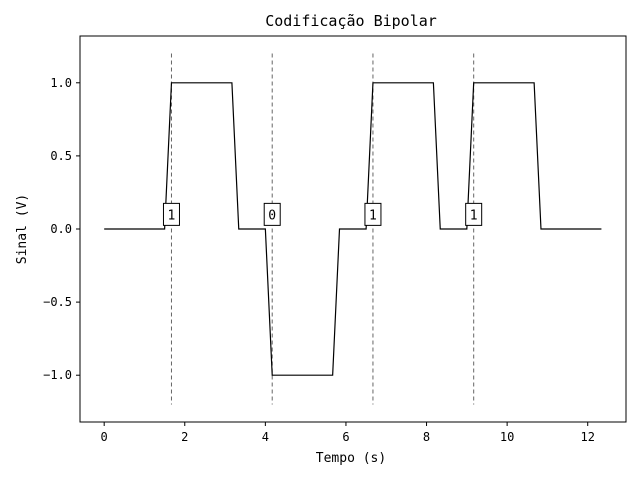  I want to click on x-tick-label: 8, so click(426, 437).